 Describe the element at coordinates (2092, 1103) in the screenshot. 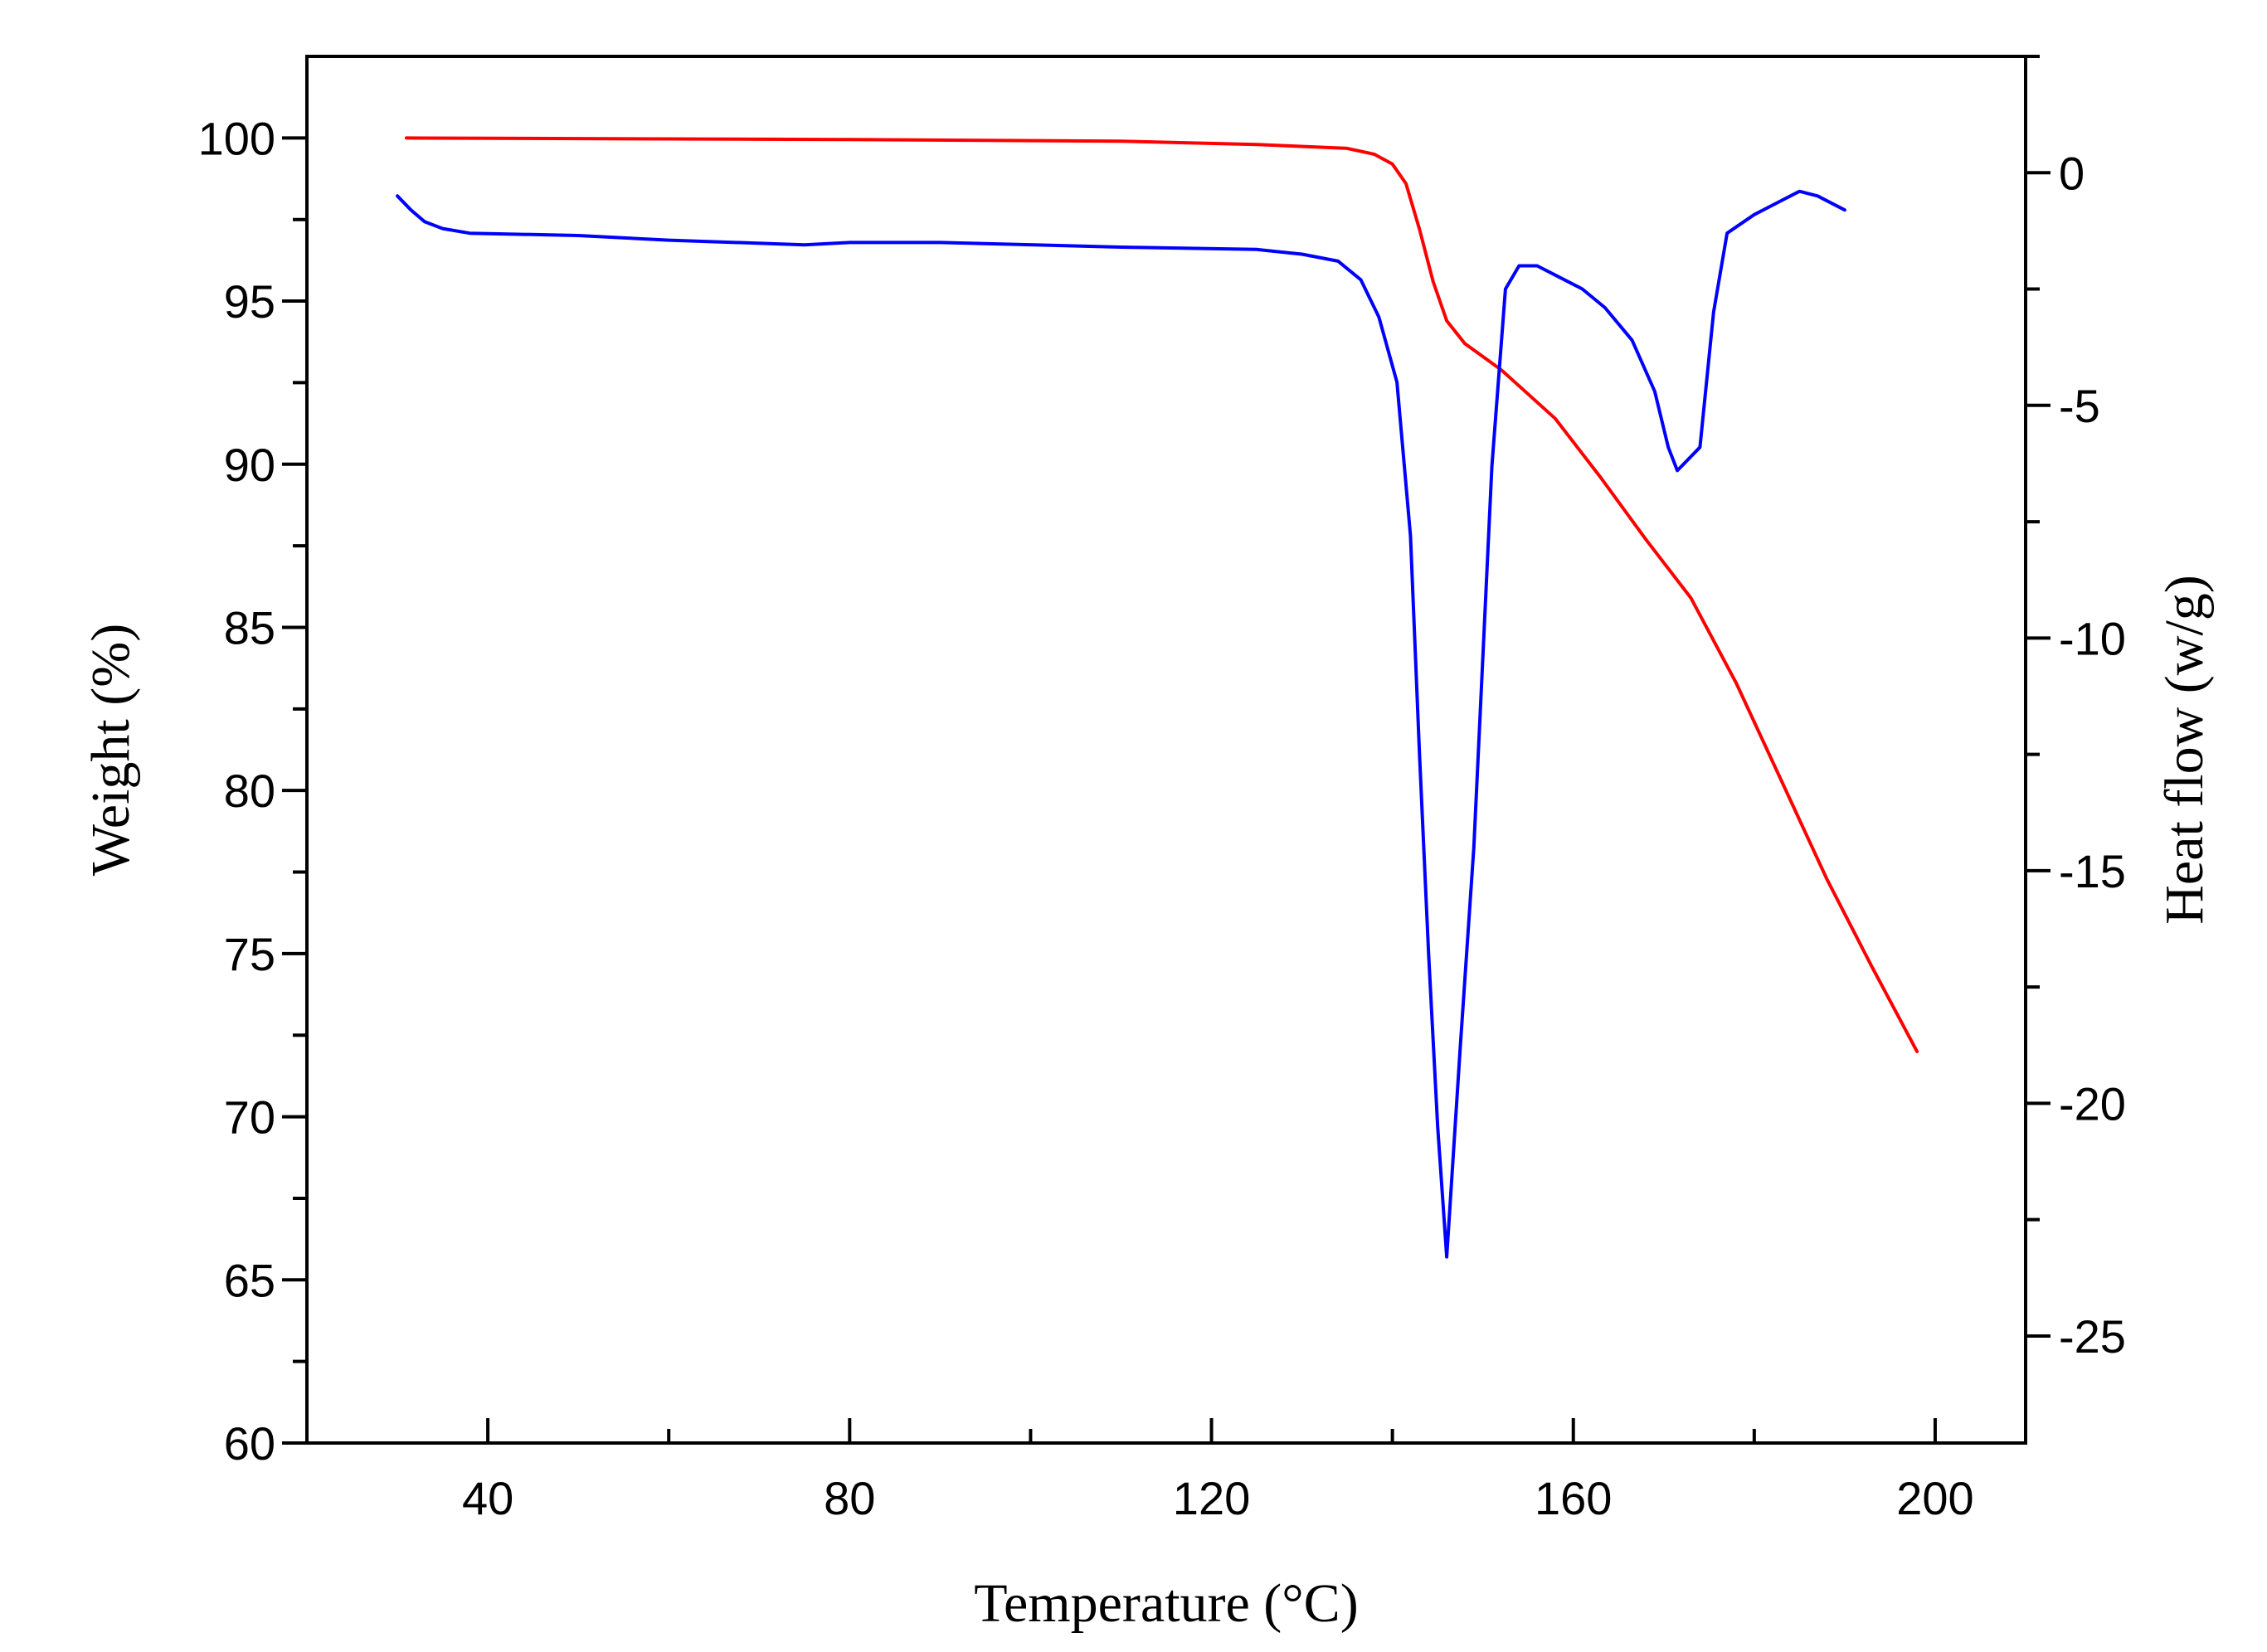

I see `right-y-tick-label: -20` at that location.